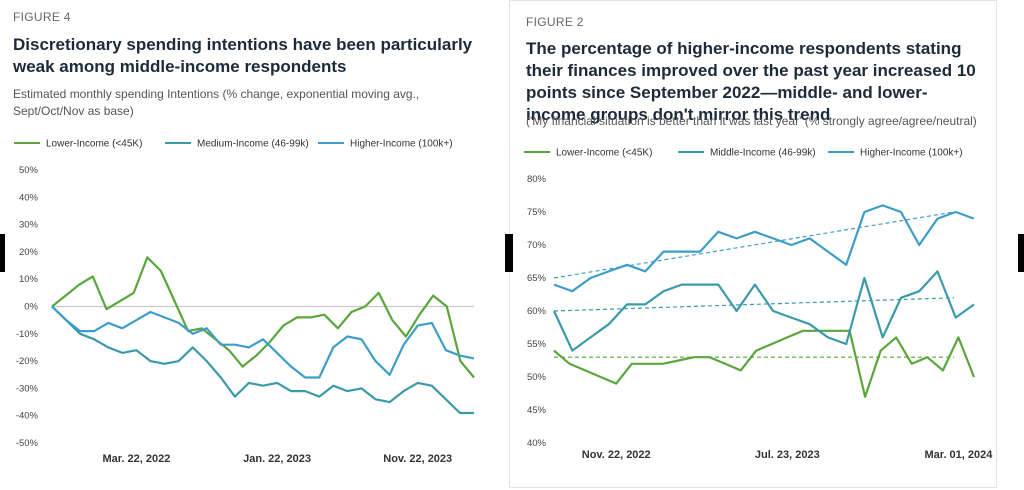  I want to click on legend-label: Middle-Income (46-99k), so click(763, 153).